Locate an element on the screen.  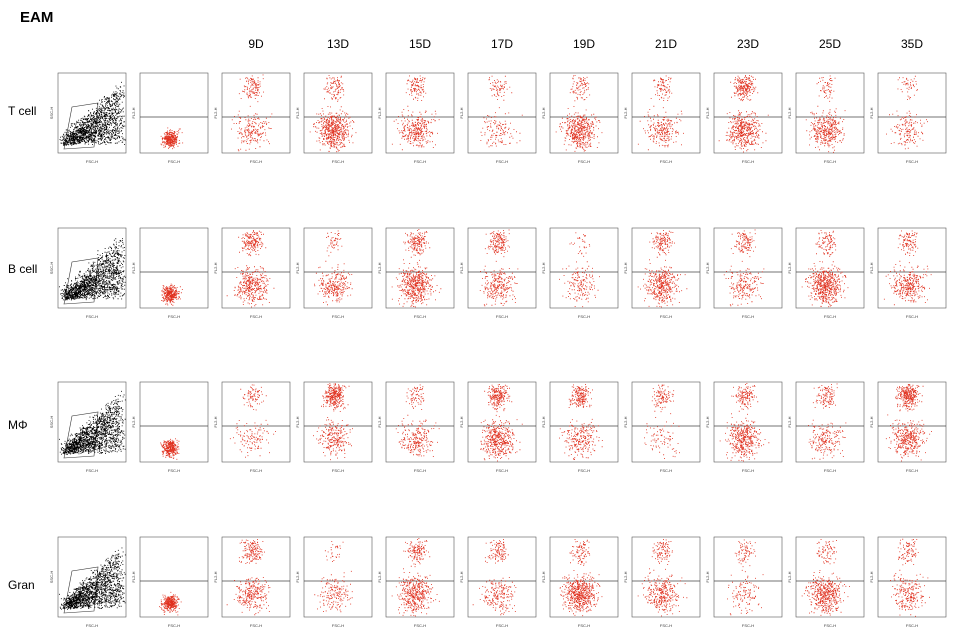
gate is located at coordinates (81, 590).